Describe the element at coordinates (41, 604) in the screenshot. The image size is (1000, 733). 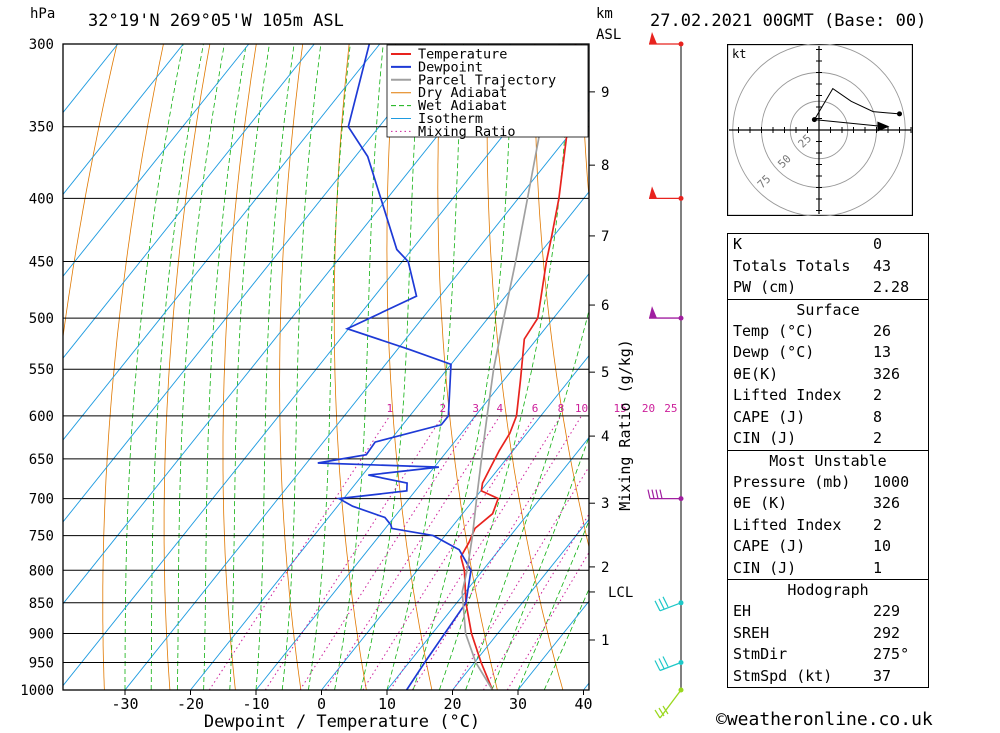
I see `pressure-tick-label: 850` at that location.